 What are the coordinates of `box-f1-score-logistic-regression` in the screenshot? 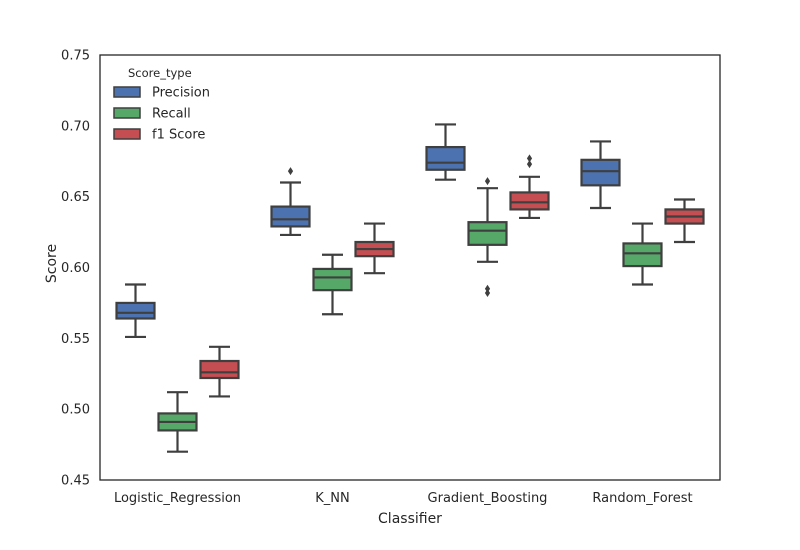 It's located at (219, 371).